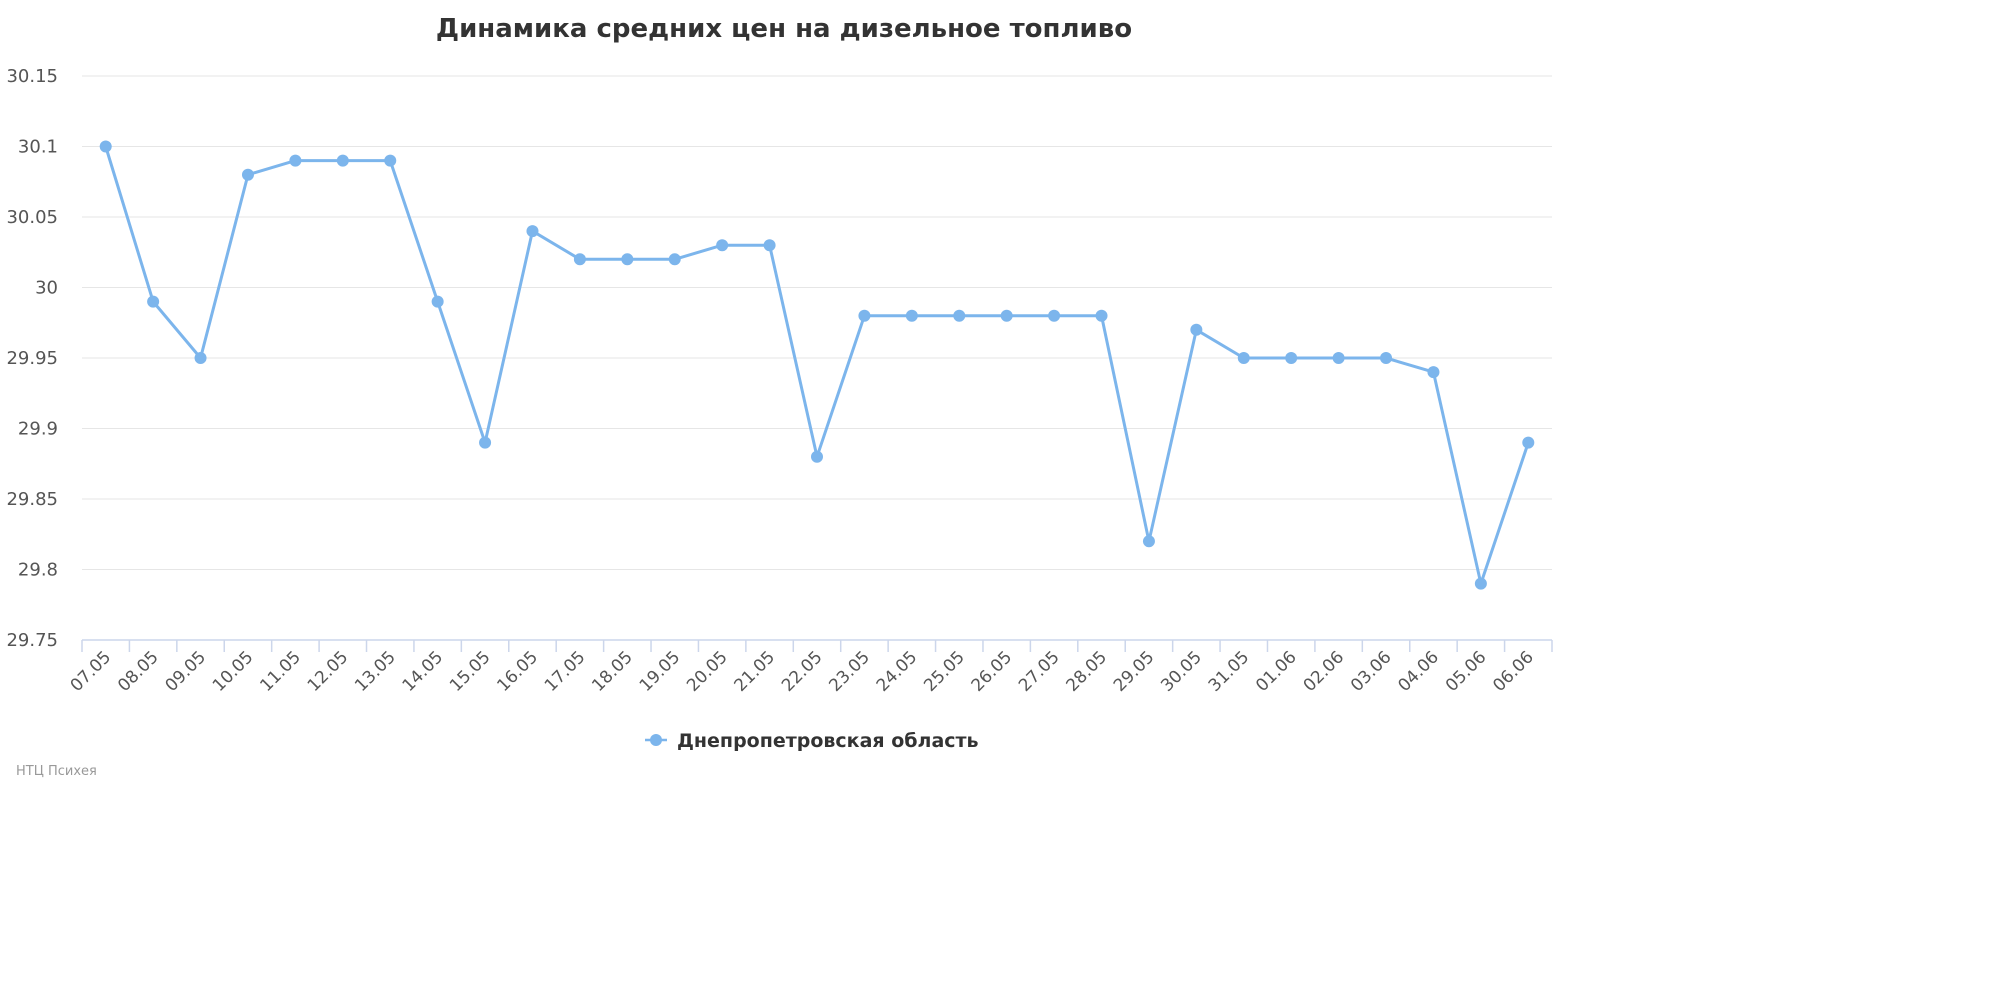 This screenshot has width=2000, height=1000. What do you see at coordinates (56, 771) in the screenshot?
I see `credit-text: НТЦ Психея` at bounding box center [56, 771].